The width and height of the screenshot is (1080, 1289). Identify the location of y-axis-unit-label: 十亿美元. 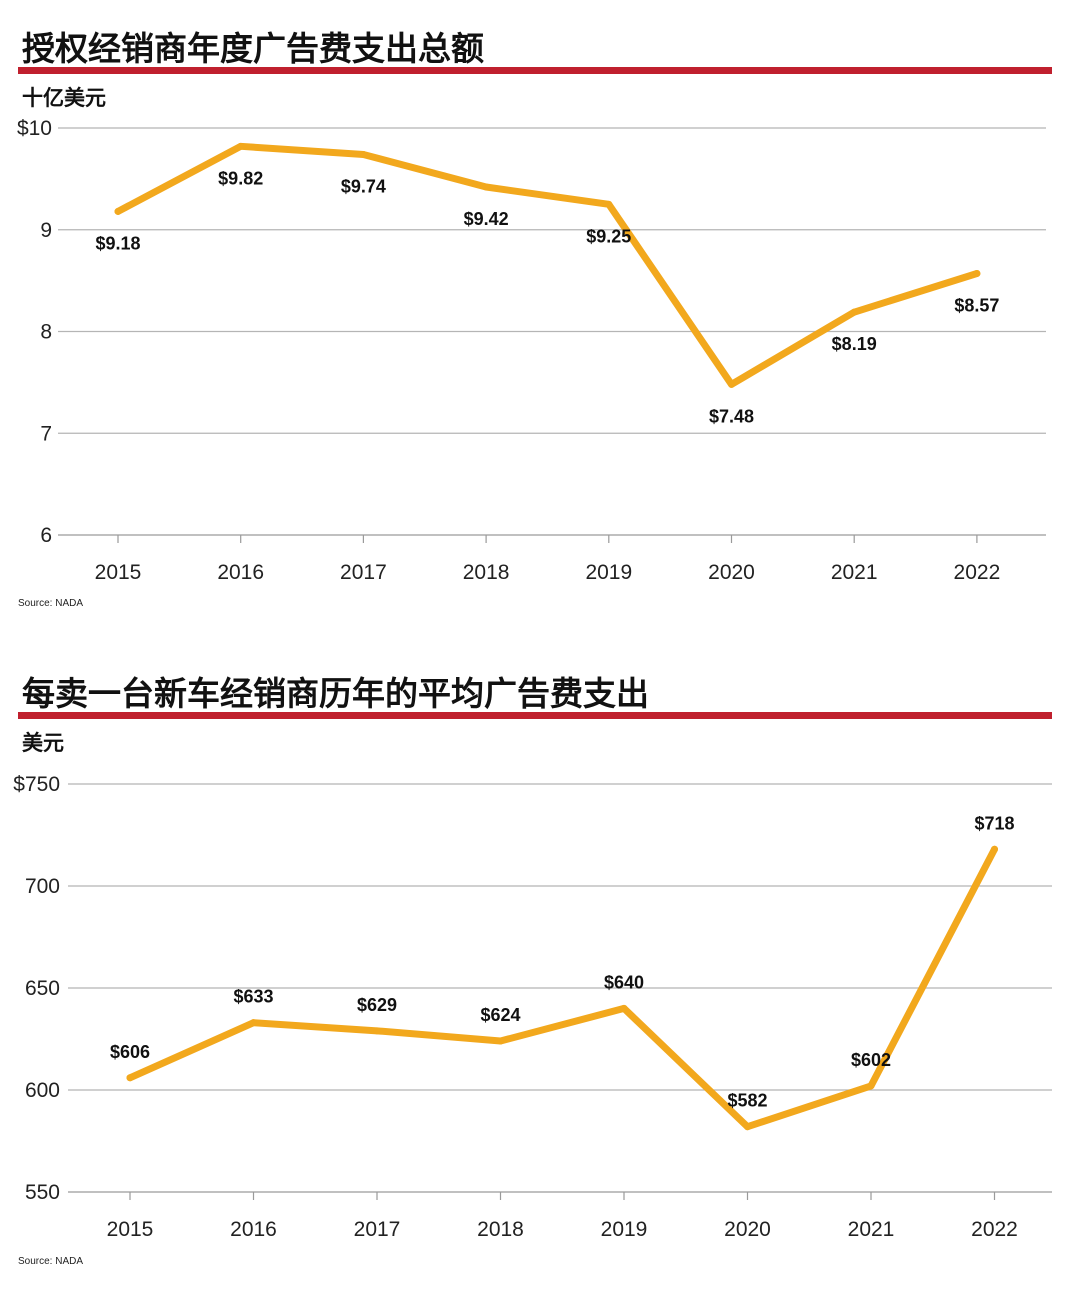
(64, 98).